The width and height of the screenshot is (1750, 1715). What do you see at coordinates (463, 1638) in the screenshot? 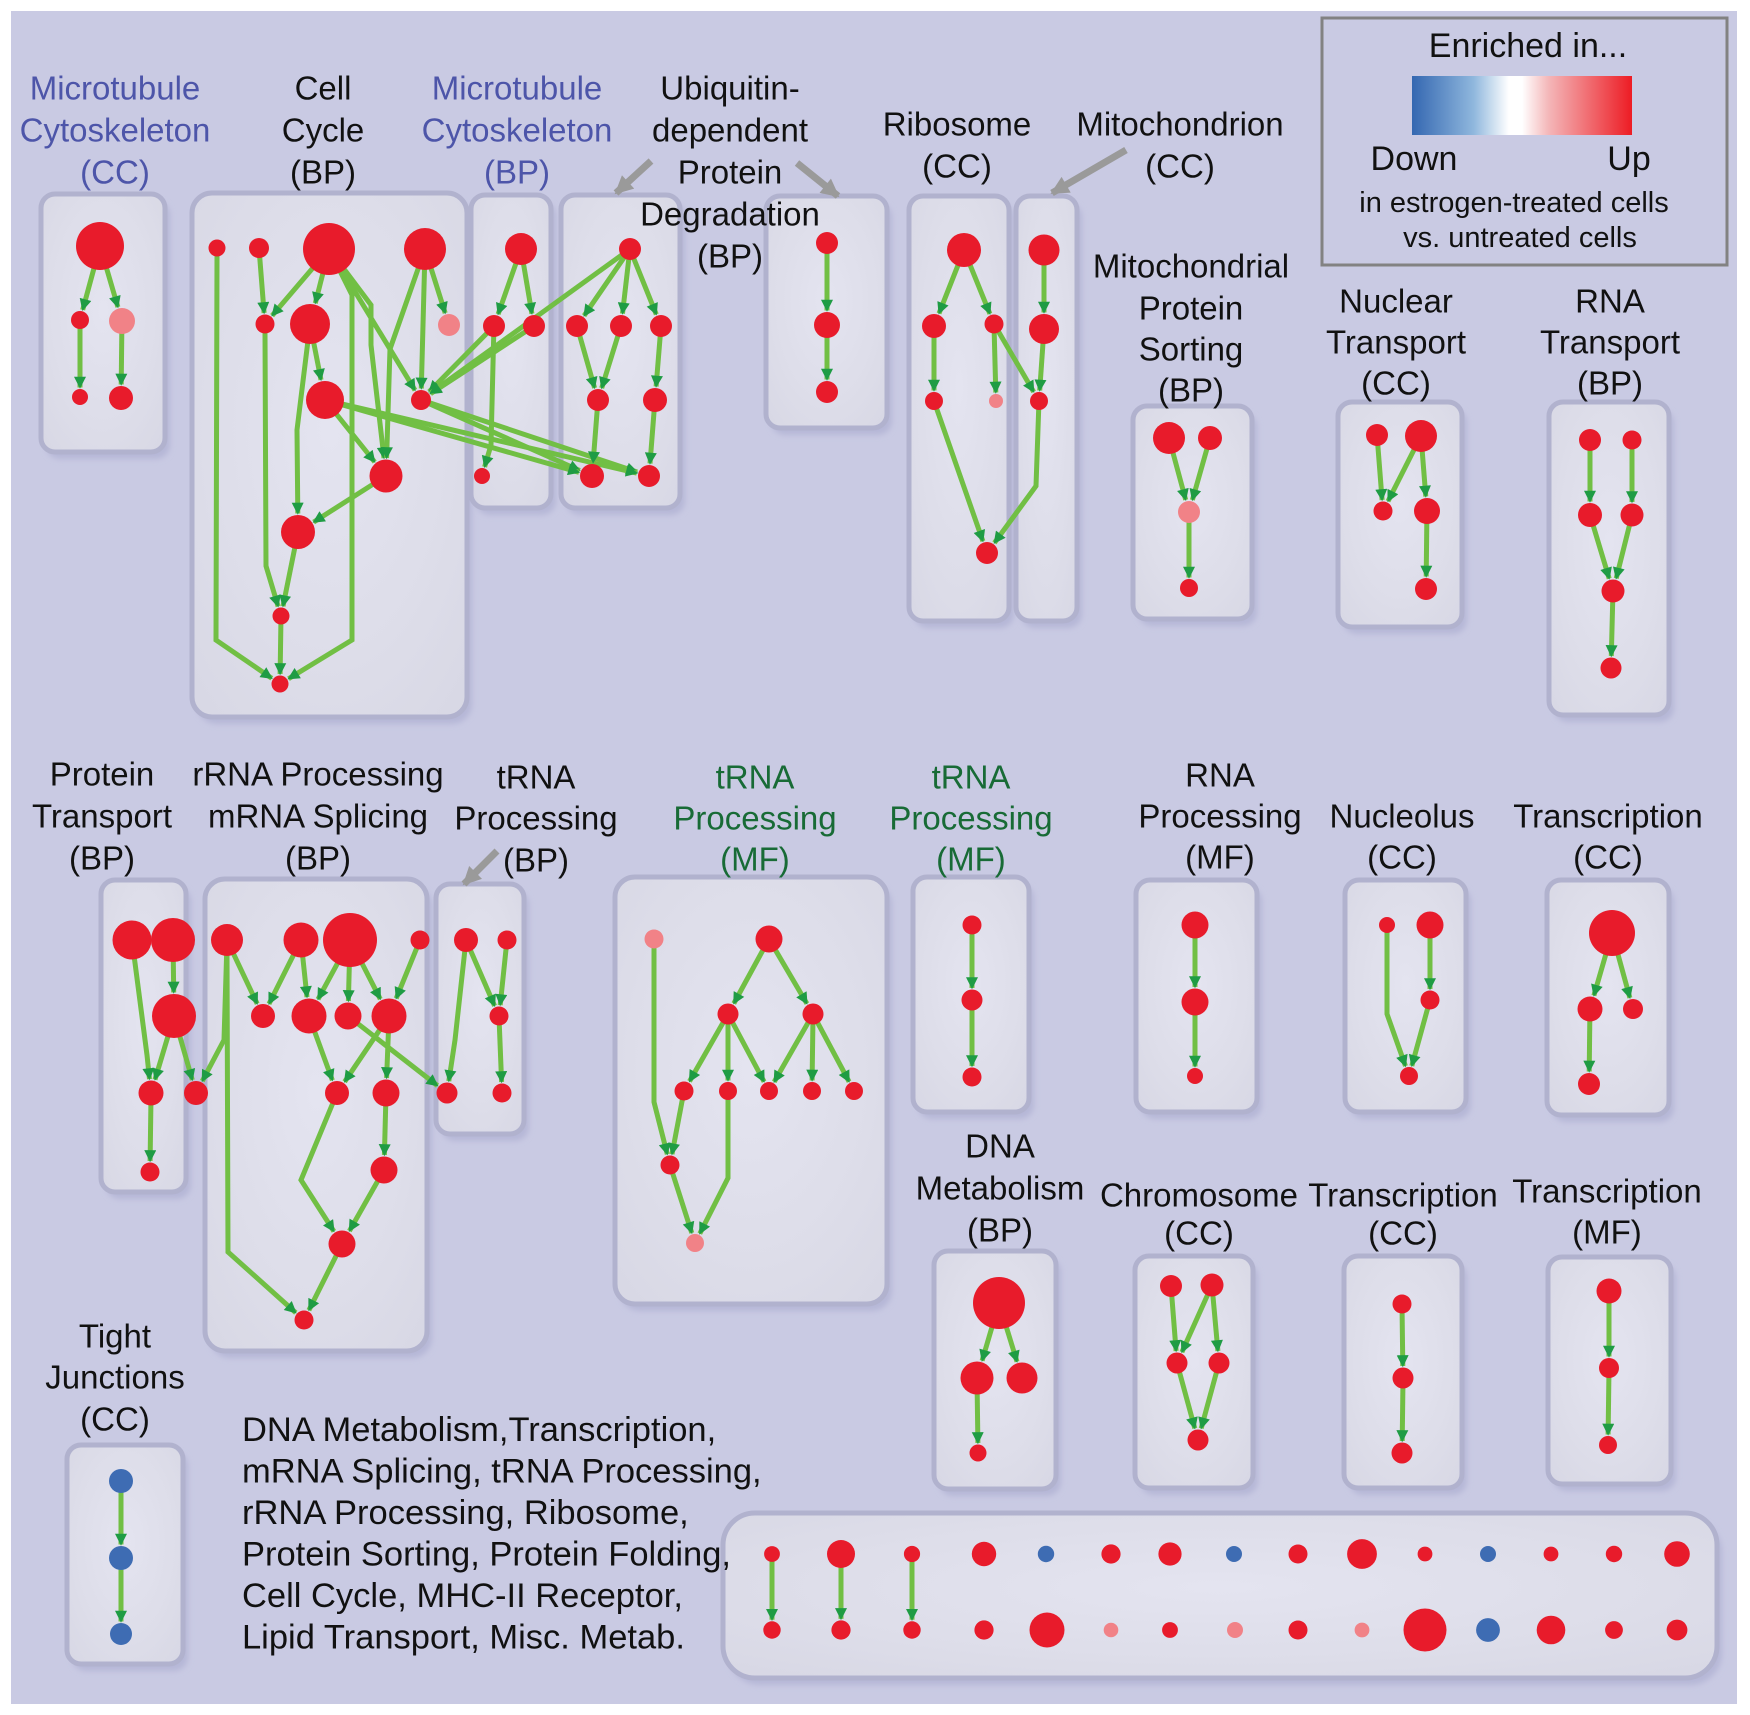
I see `svg-text: Lipid Transport, Misc. Metab.` at bounding box center [463, 1638].